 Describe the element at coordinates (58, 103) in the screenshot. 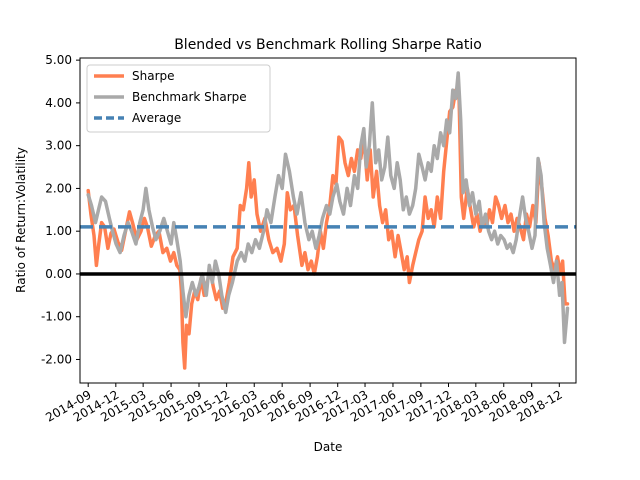

I see `y-tick-label: 4.00` at that location.